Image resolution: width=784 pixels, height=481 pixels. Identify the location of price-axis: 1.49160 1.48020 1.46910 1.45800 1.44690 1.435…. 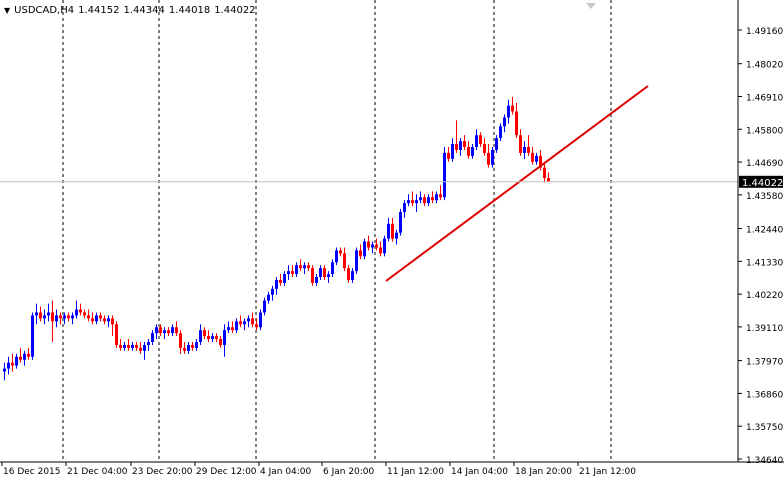
(760, 246).